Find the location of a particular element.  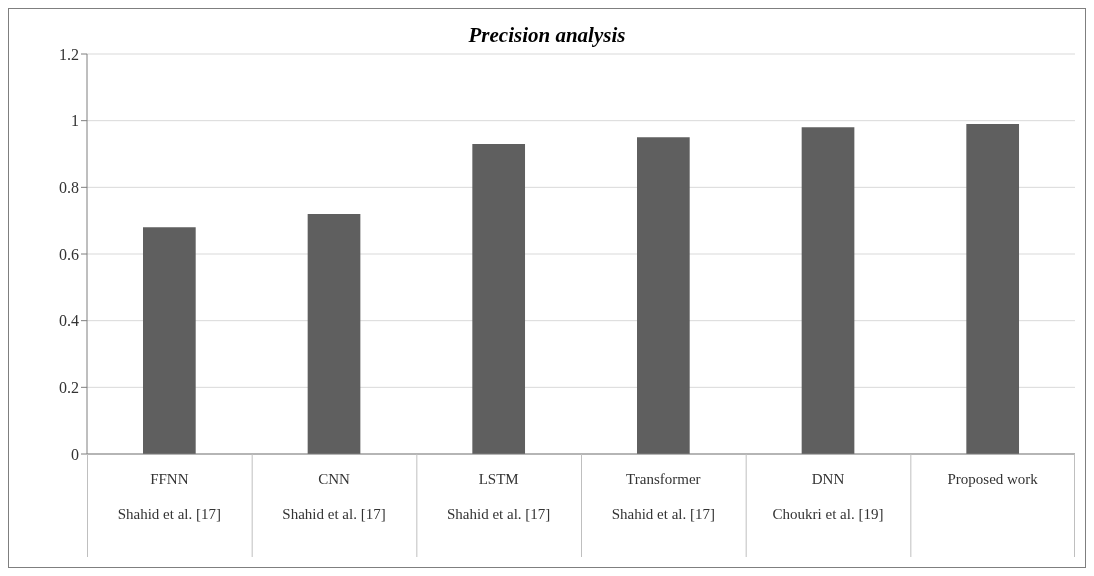

category-label: CNN Shahid et al. [17] is located at coordinates (334, 496).